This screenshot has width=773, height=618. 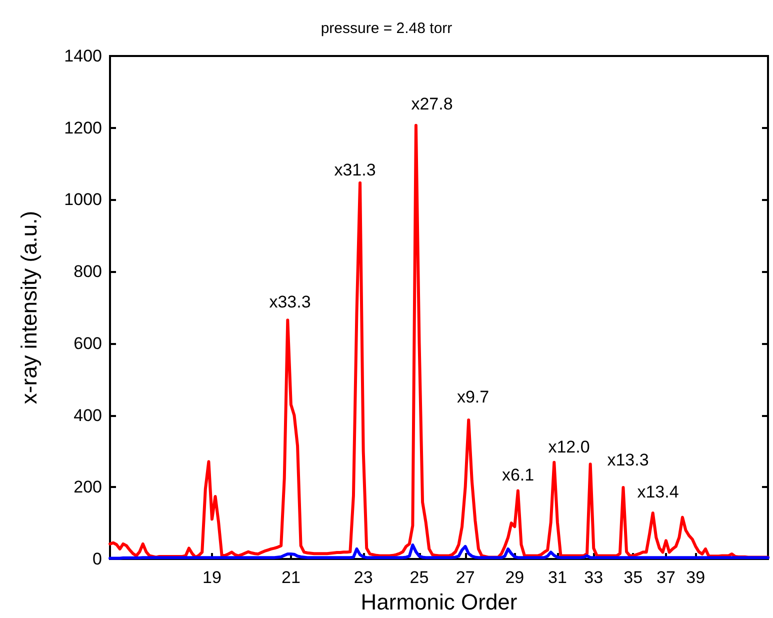 What do you see at coordinates (514, 577) in the screenshot?
I see `x-tick-label: 29` at bounding box center [514, 577].